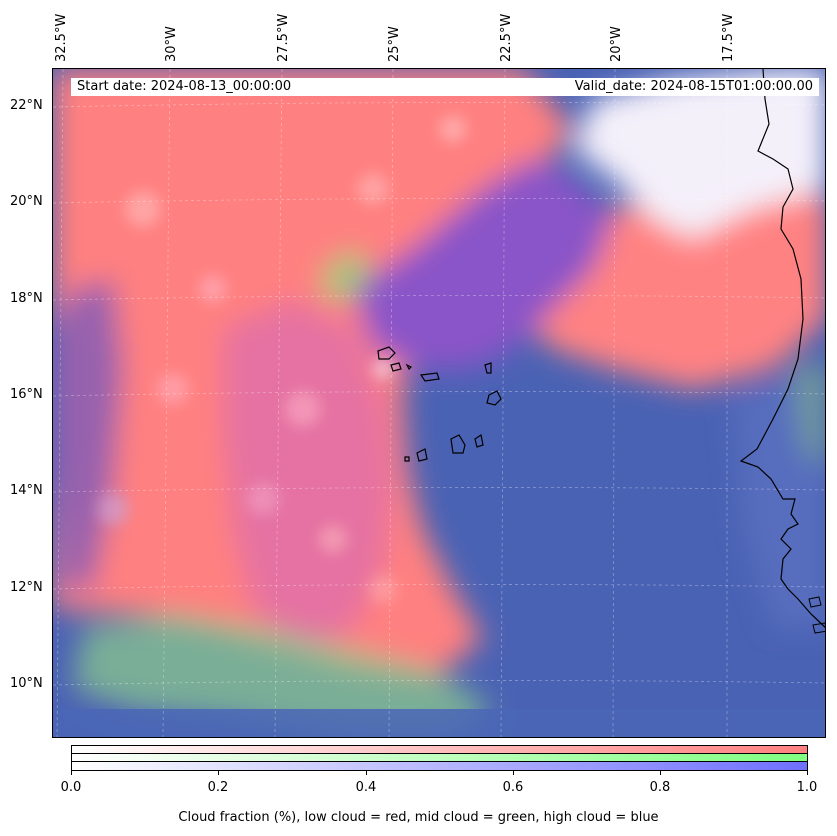  What do you see at coordinates (699, 154) in the screenshot?
I see `thin-cloud-region` at bounding box center [699, 154].